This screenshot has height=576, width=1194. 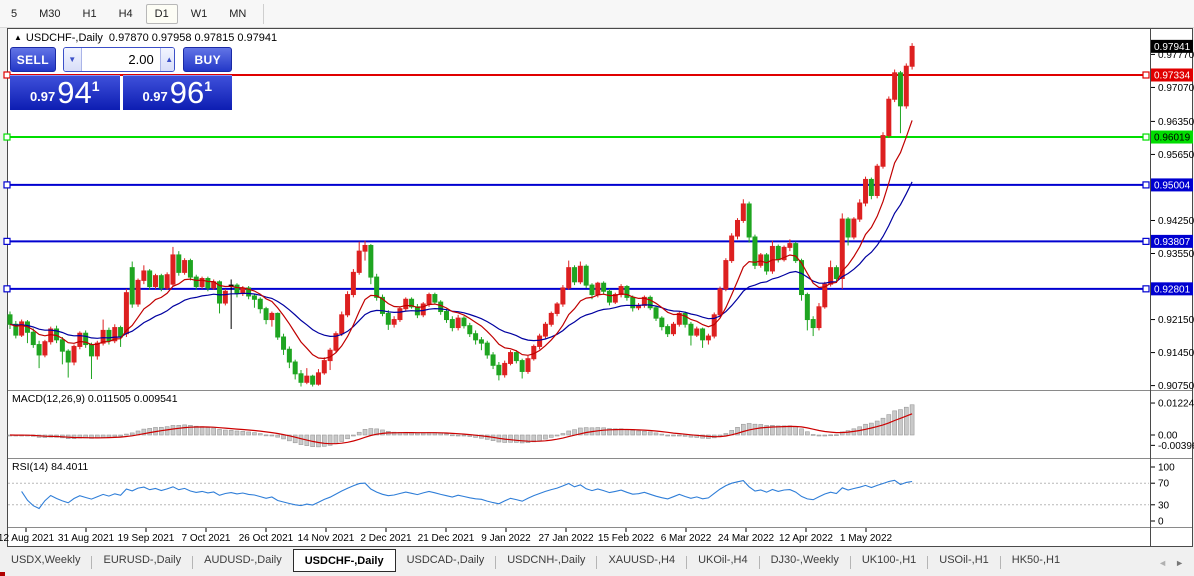 I want to click on volume-decrease-button: ▼, so click(x=72, y=59).